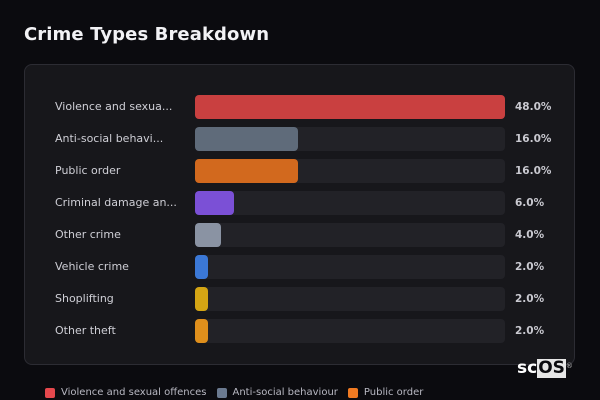 The width and height of the screenshot is (600, 400). Describe the element at coordinates (530, 203) in the screenshot. I see `bar-value: 6.0%` at that location.